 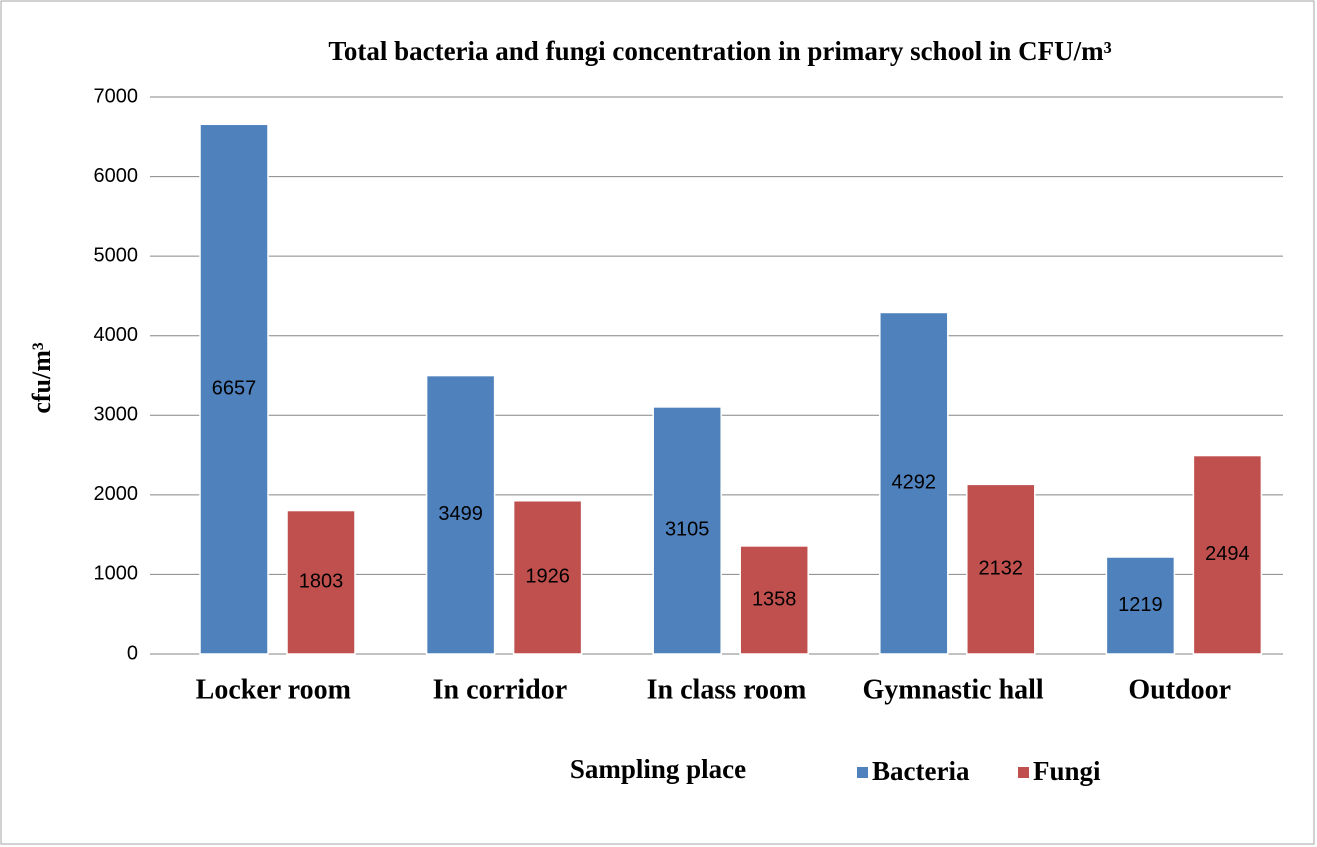 I want to click on data-label: 1803, so click(x=321, y=582).